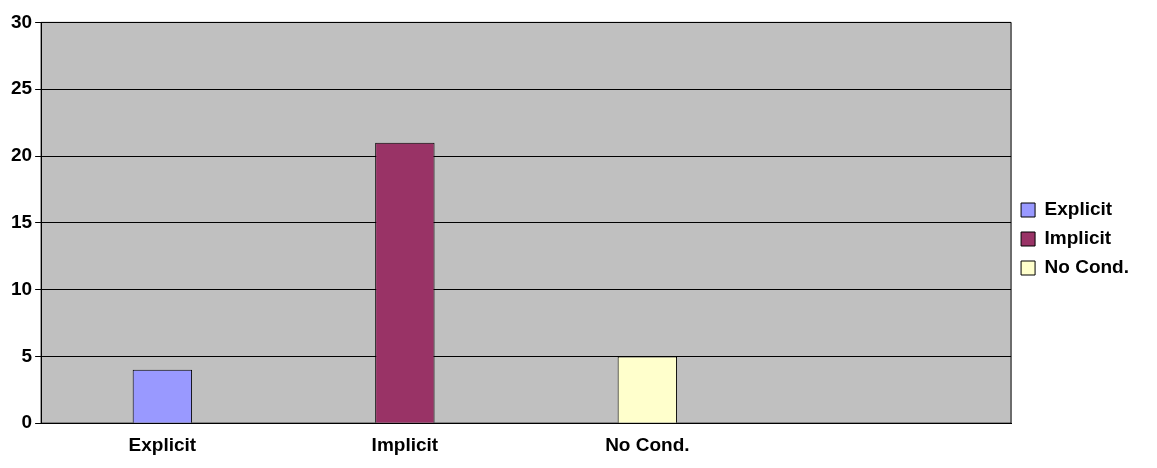 The width and height of the screenshot is (1157, 468). I want to click on x-tick-label: No Cond., so click(647, 444).